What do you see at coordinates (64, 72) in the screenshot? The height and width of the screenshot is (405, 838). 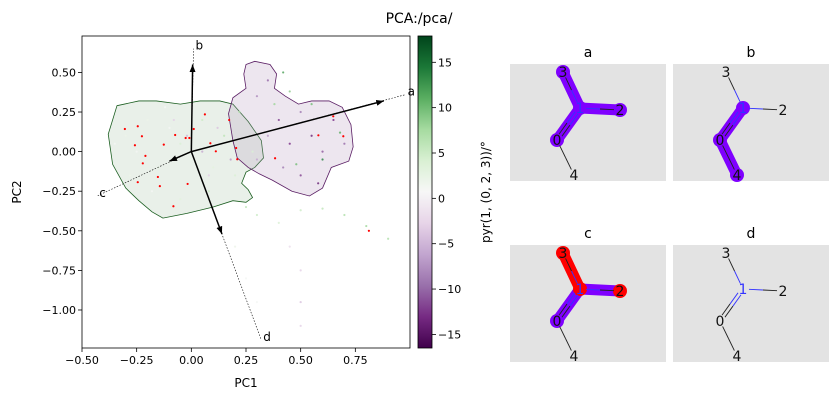 I see `y-tick-label: 0.50` at bounding box center [64, 72].